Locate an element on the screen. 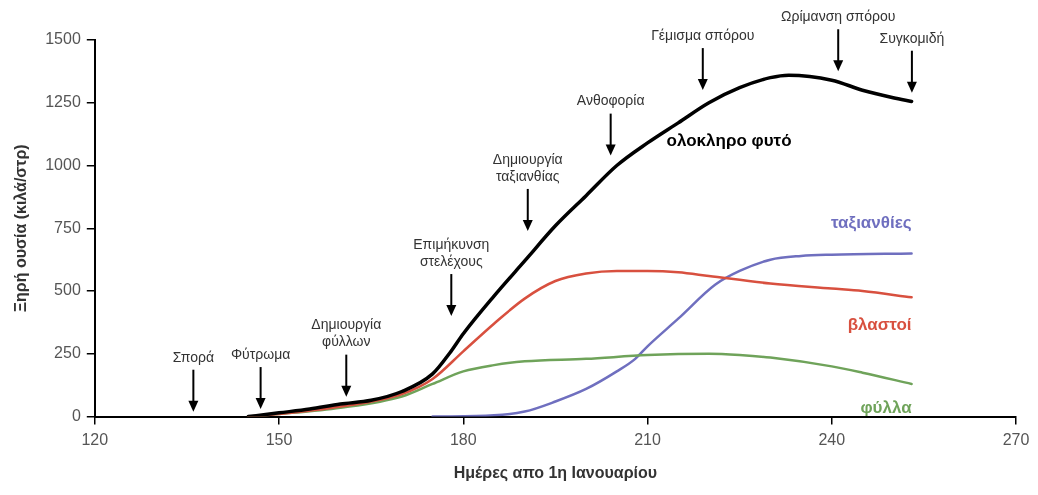 Image resolution: width=1038 pixels, height=495 pixels. x-tick-label: 150 is located at coordinates (279, 439).